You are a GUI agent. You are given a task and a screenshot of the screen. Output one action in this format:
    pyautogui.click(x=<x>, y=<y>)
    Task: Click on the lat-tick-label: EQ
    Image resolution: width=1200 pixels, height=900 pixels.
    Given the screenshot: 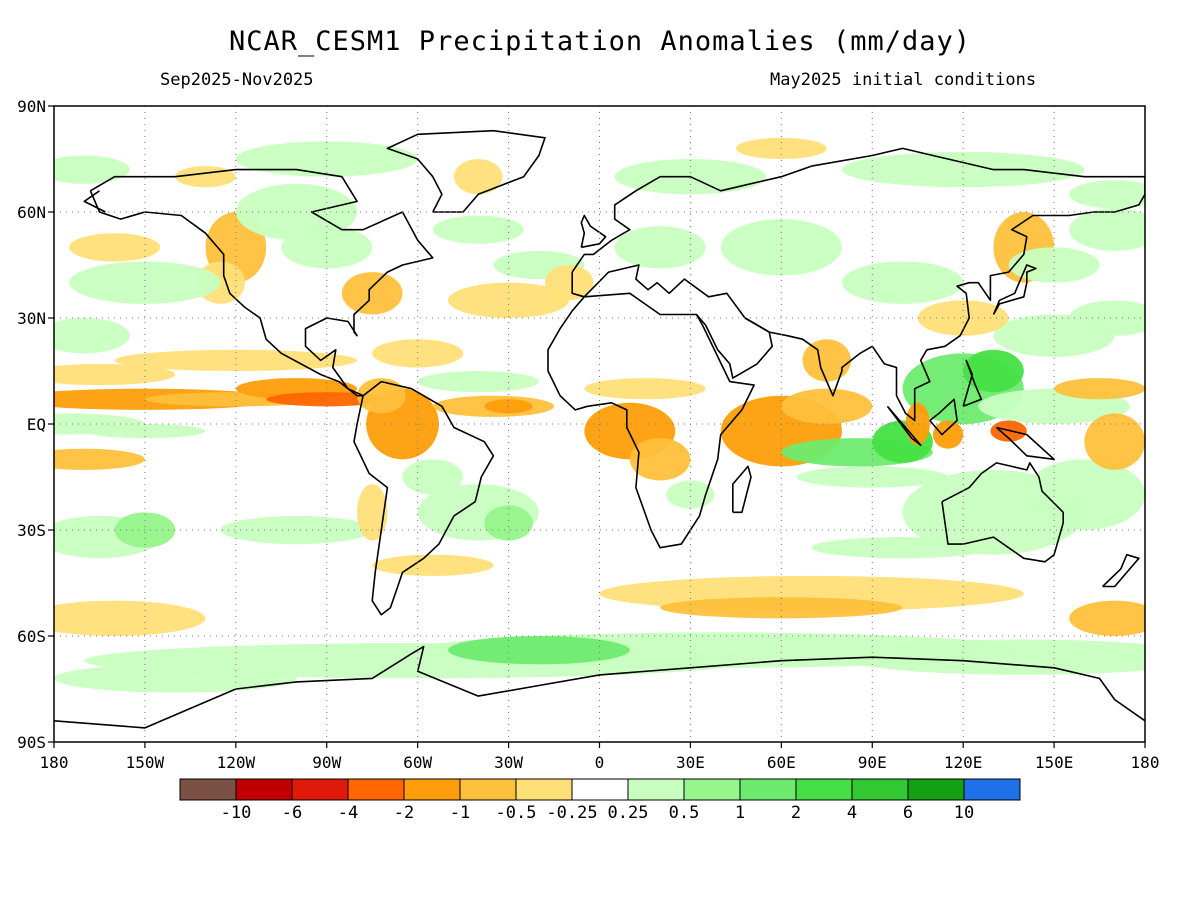 What is the action you would take?
    pyautogui.click(x=36, y=424)
    